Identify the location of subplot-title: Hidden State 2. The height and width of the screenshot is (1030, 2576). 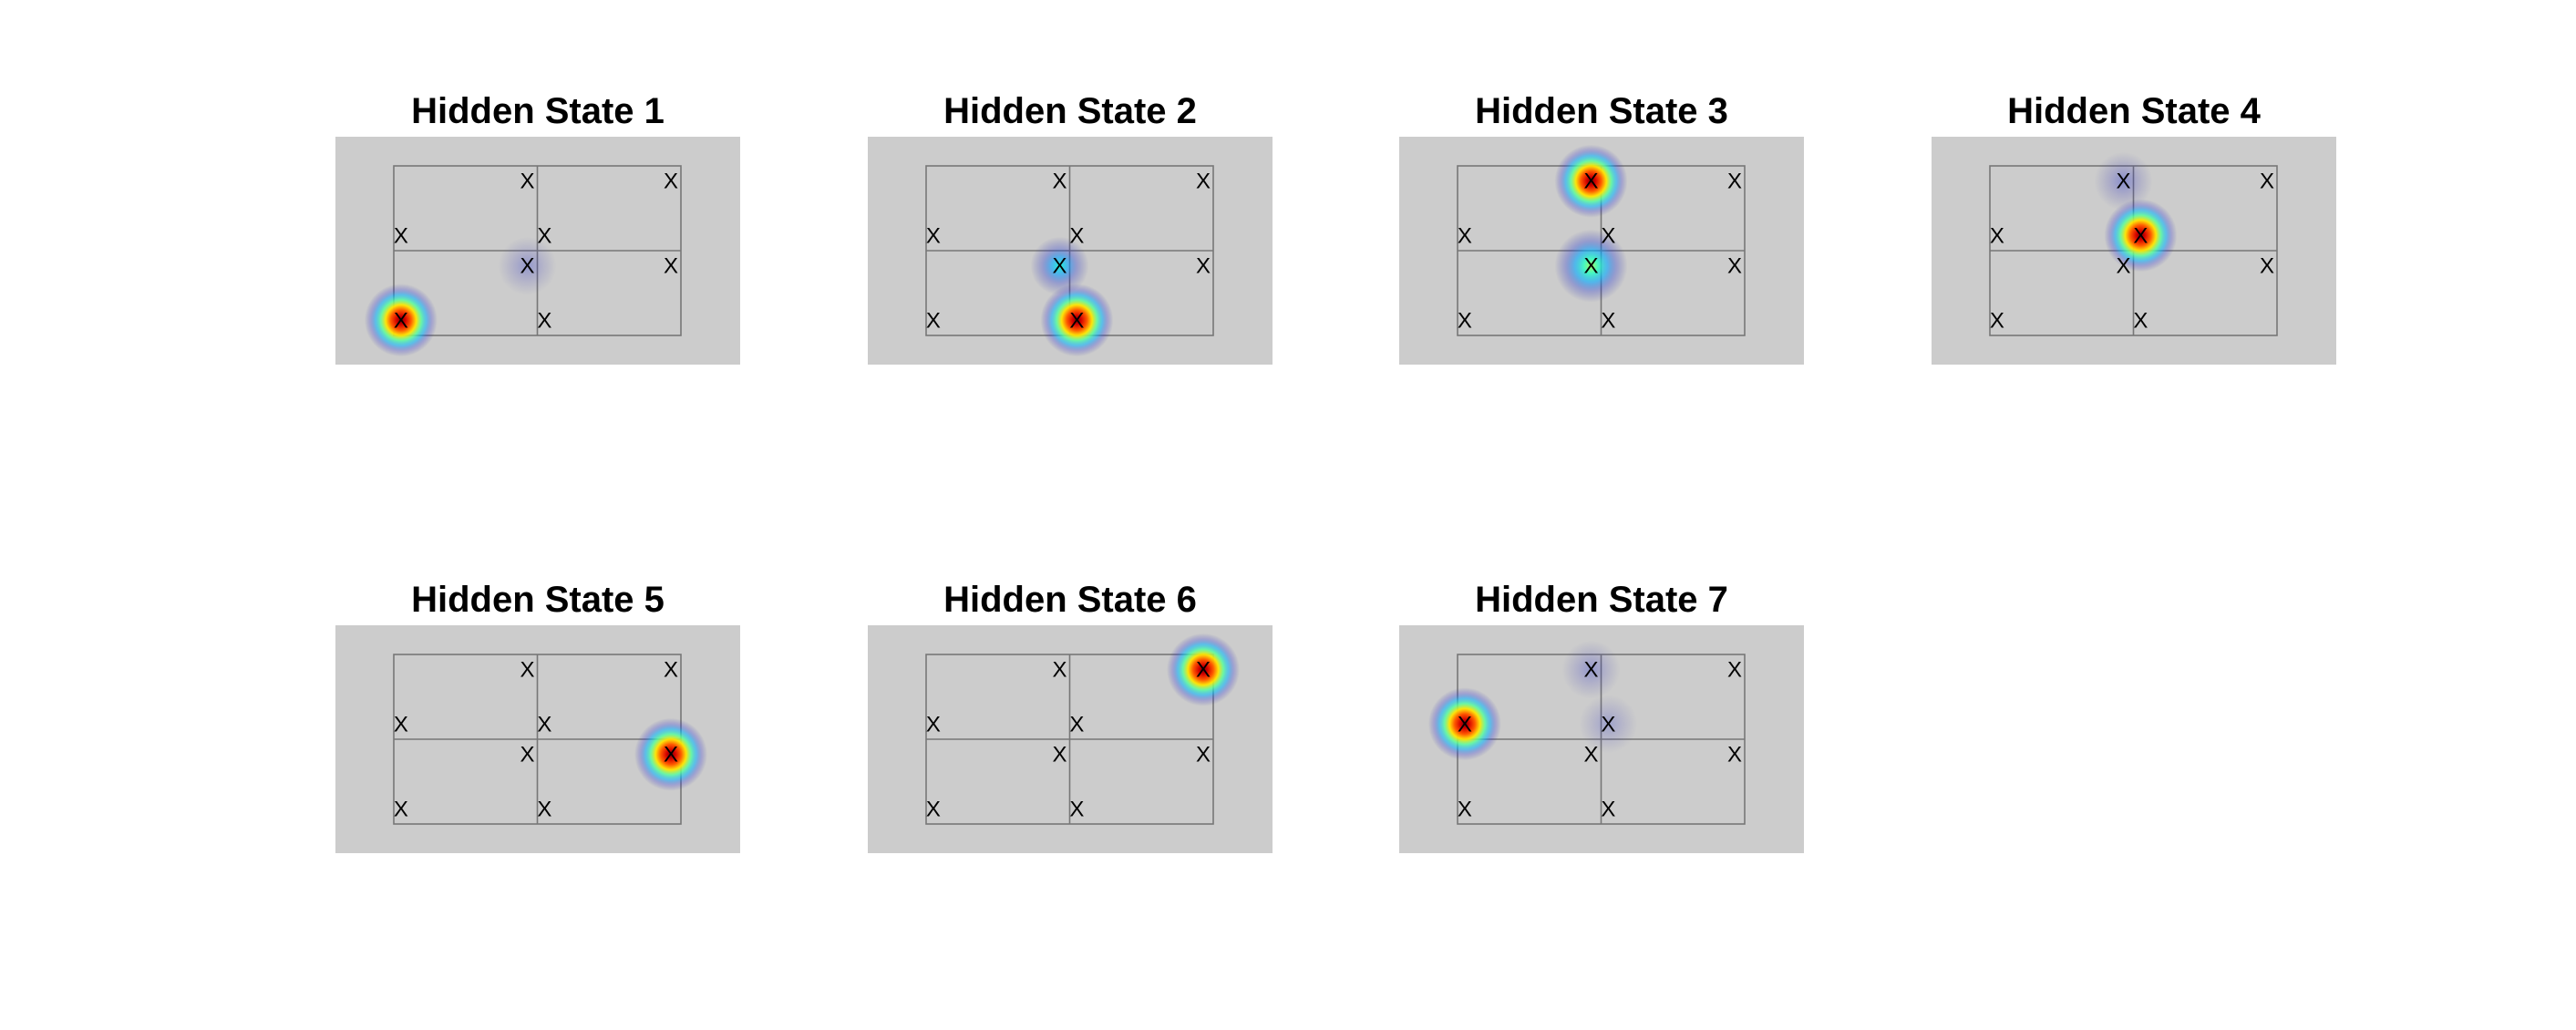
(1070, 111).